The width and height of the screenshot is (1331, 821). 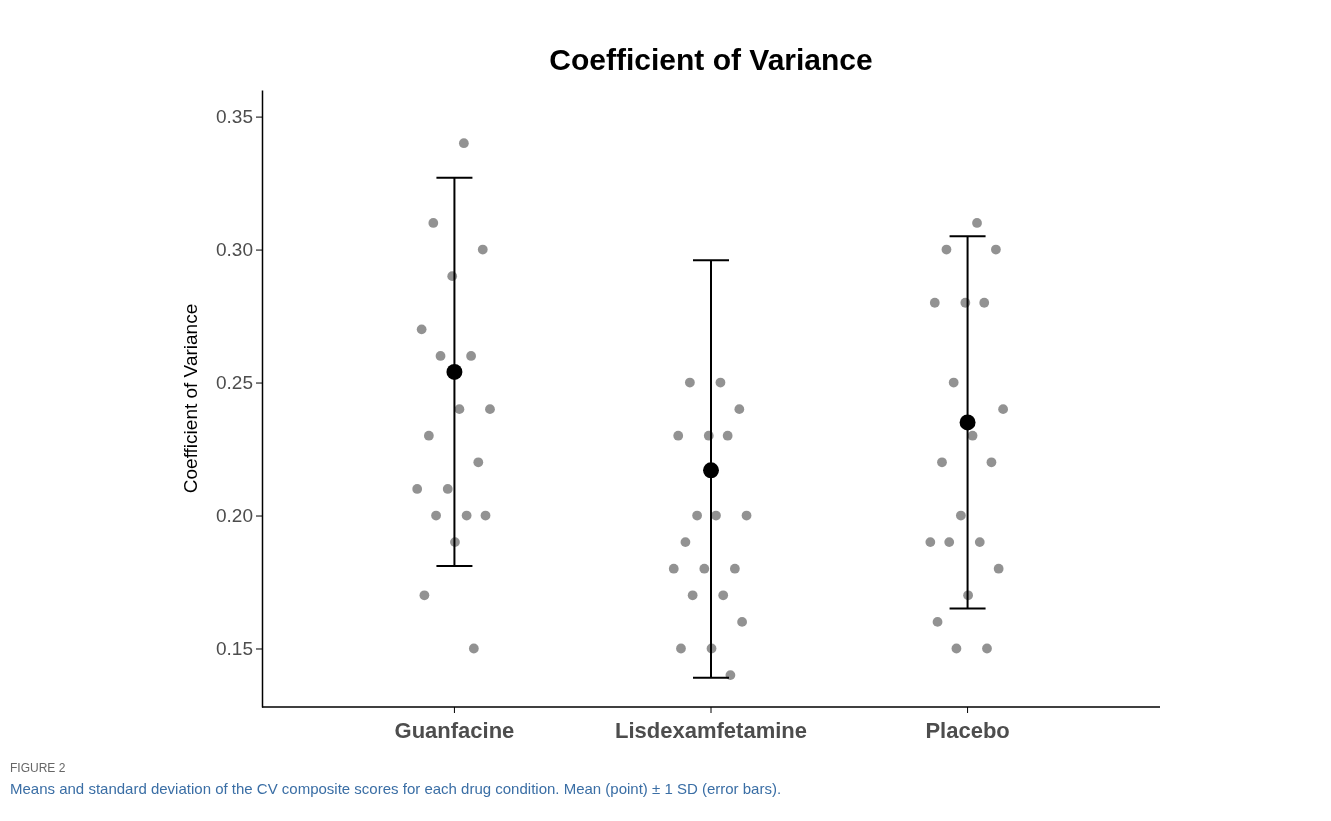 I want to click on y-axis-title: Coefficient of Variance, so click(x=190, y=398).